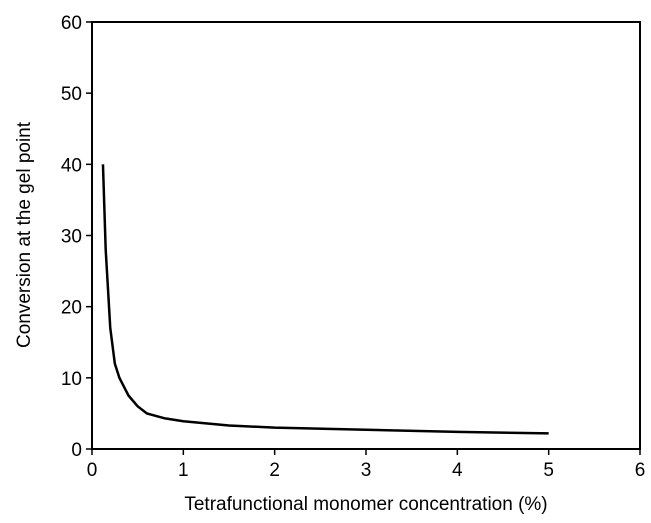 The image size is (651, 523). Describe the element at coordinates (71, 165) in the screenshot. I see `y-tick-label: 40` at that location.